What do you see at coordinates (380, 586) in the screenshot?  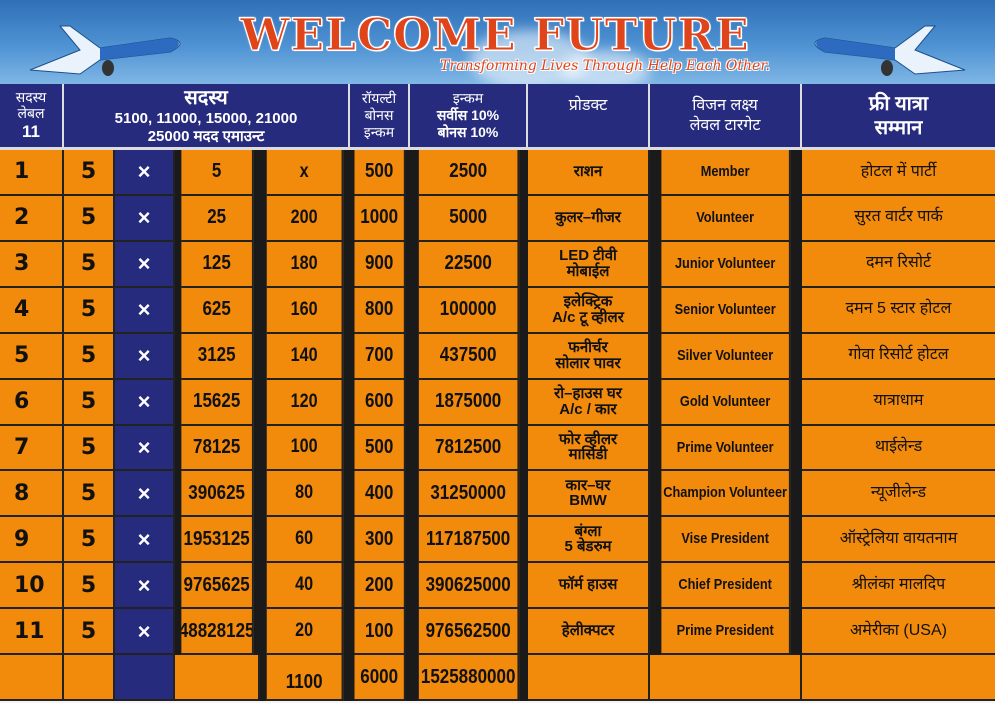 I see `royalty-cell: 200` at bounding box center [380, 586].